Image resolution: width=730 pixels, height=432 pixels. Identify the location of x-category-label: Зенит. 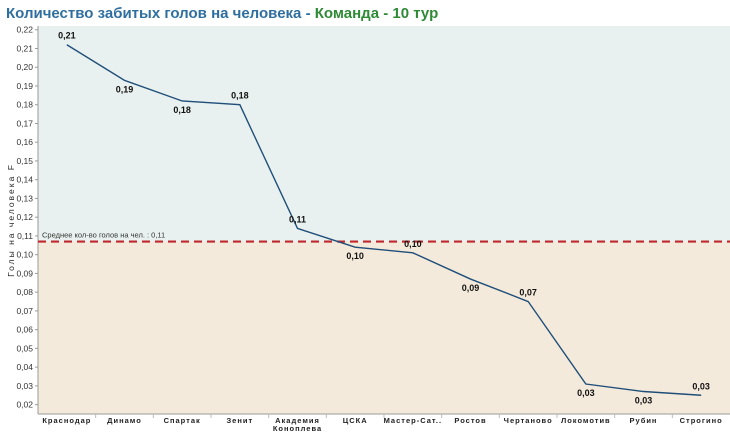
(239, 420).